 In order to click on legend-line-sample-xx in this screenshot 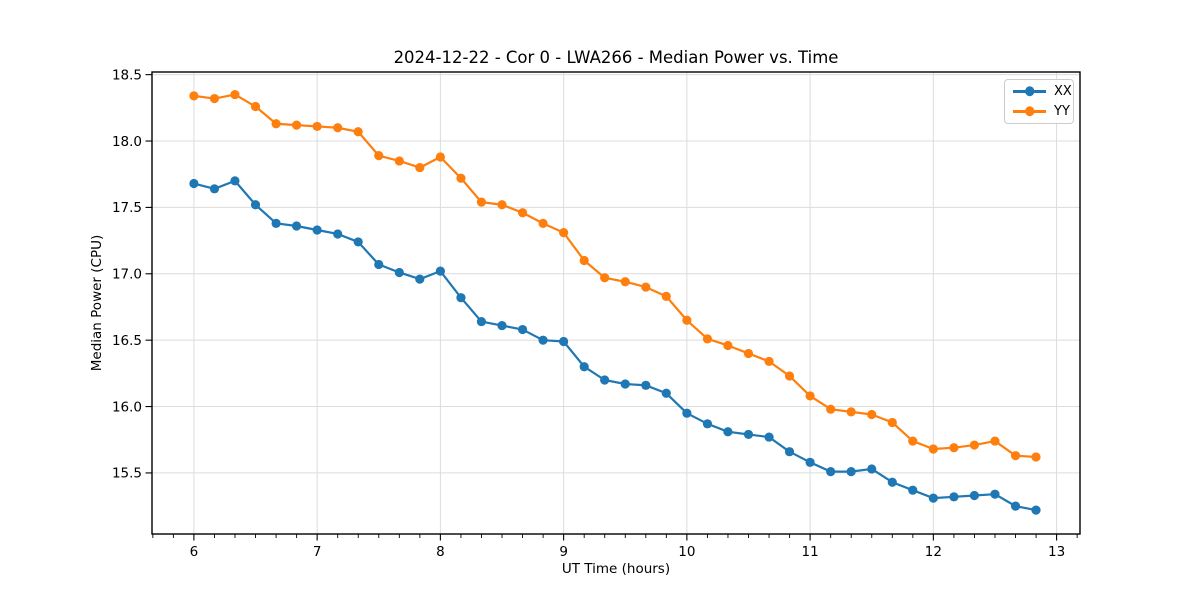, I will do `click(1029, 91)`.